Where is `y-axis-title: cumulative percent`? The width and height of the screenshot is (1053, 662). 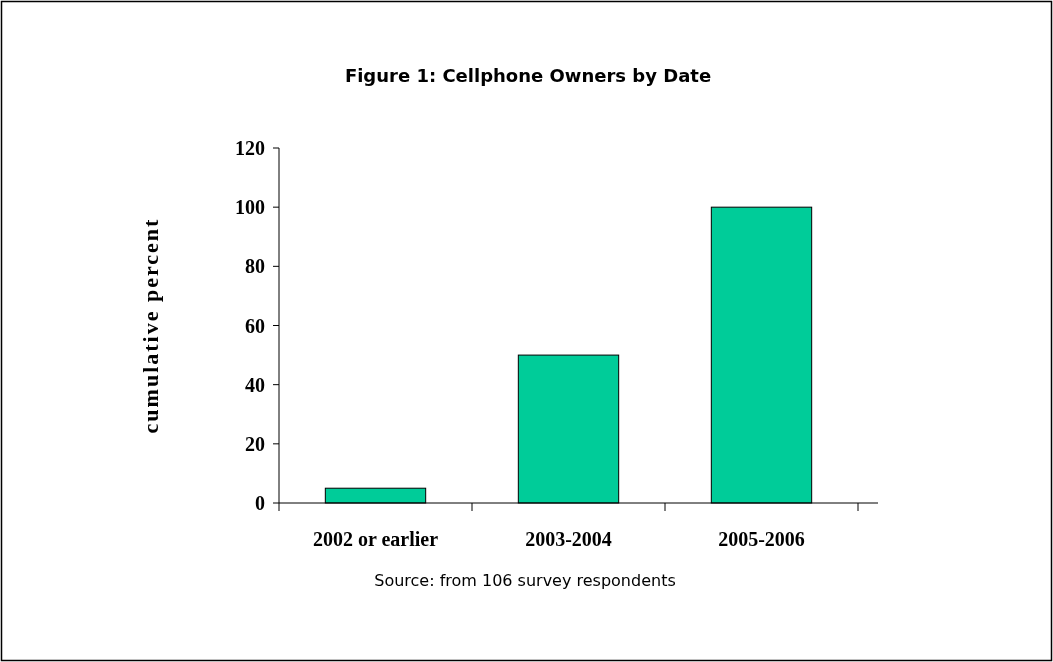
y-axis-title: cumulative percent is located at coordinates (150, 325).